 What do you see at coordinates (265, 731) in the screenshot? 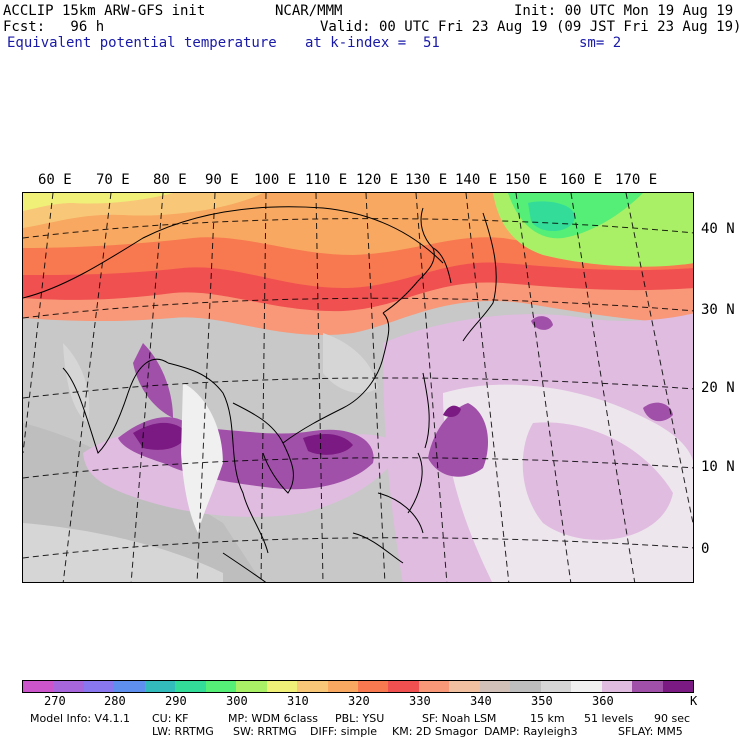
I see `footer-sw: SW: RRTMG` at bounding box center [265, 731].